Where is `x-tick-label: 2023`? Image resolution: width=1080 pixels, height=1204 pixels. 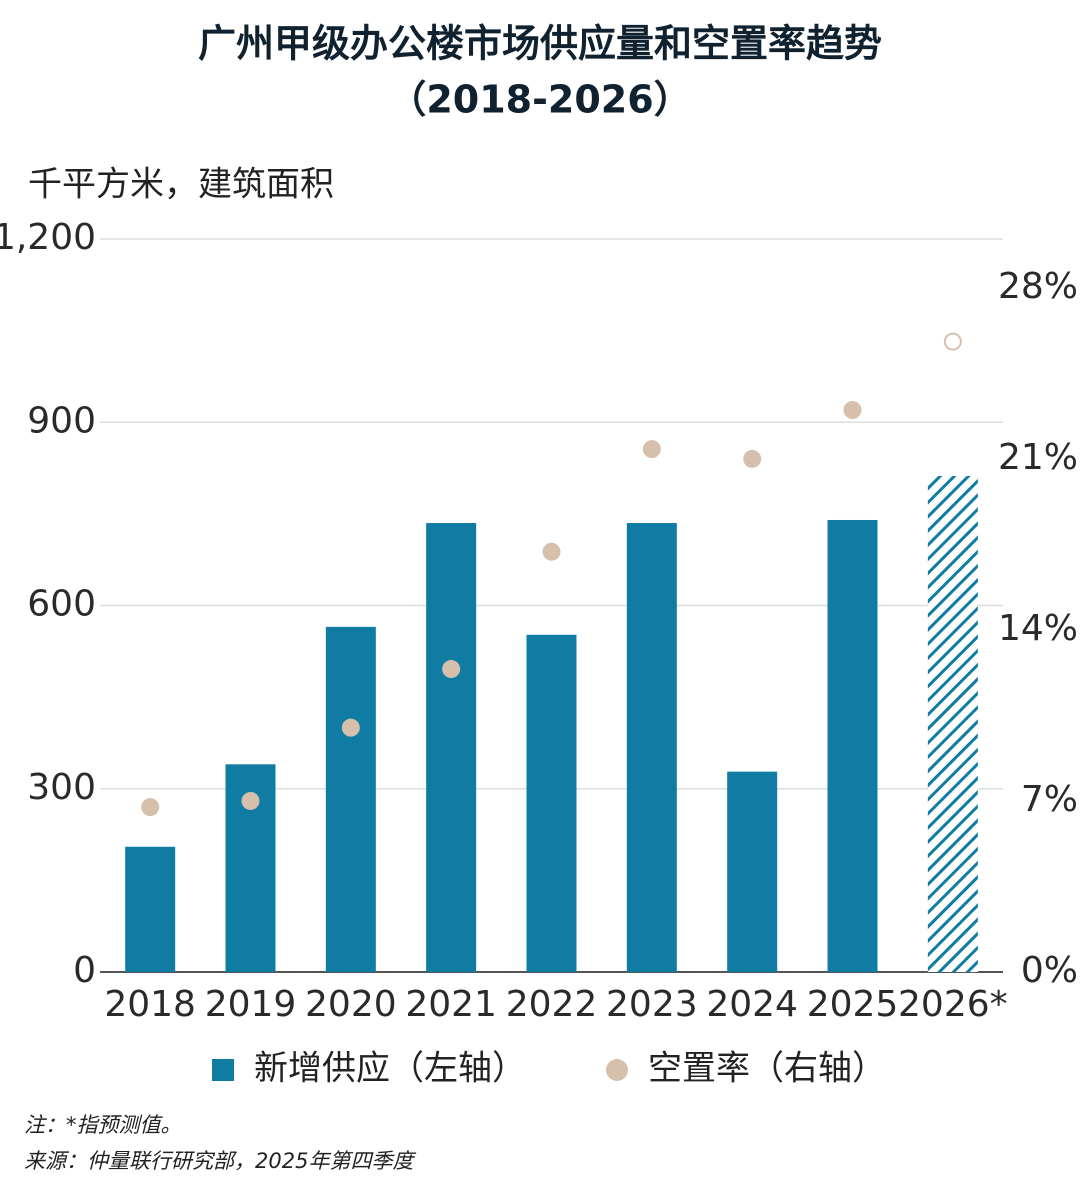
x-tick-label: 2023 is located at coordinates (652, 1004).